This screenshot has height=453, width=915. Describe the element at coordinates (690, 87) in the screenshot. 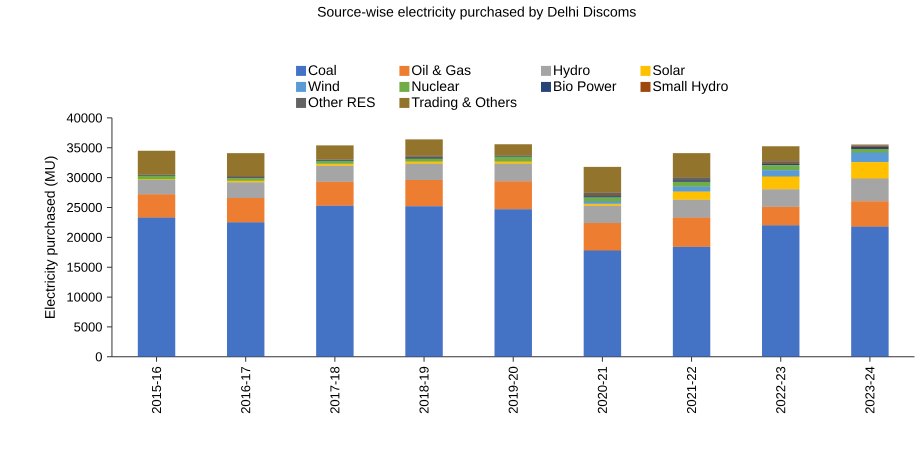

I see `legend-label: Small Hydro` at that location.